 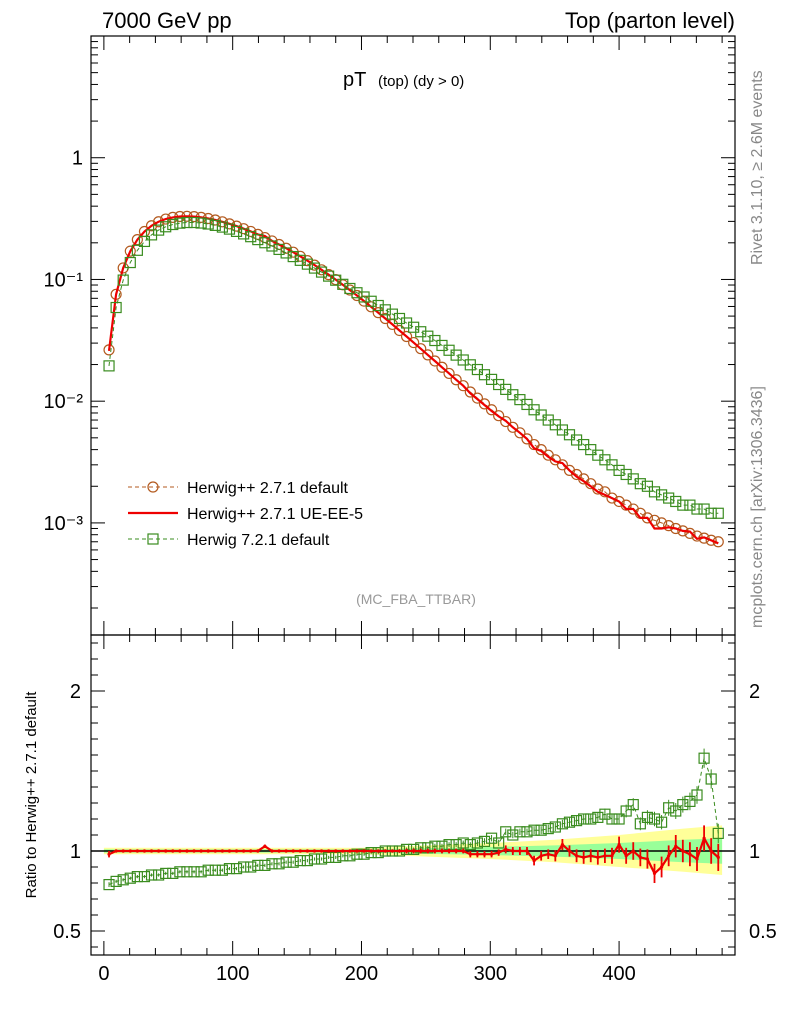 I want to click on ratio-y-tick-label-right: 1, so click(x=754, y=852).